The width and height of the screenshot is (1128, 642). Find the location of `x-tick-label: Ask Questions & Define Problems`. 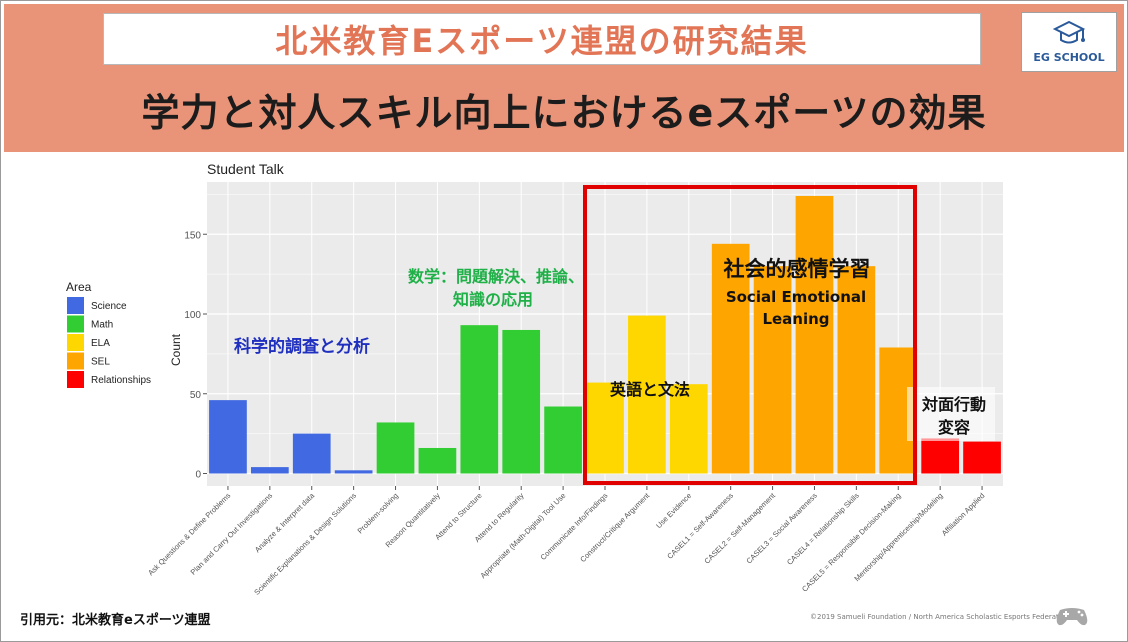

x-tick-label: Ask Questions & Define Problems is located at coordinates (189, 534).